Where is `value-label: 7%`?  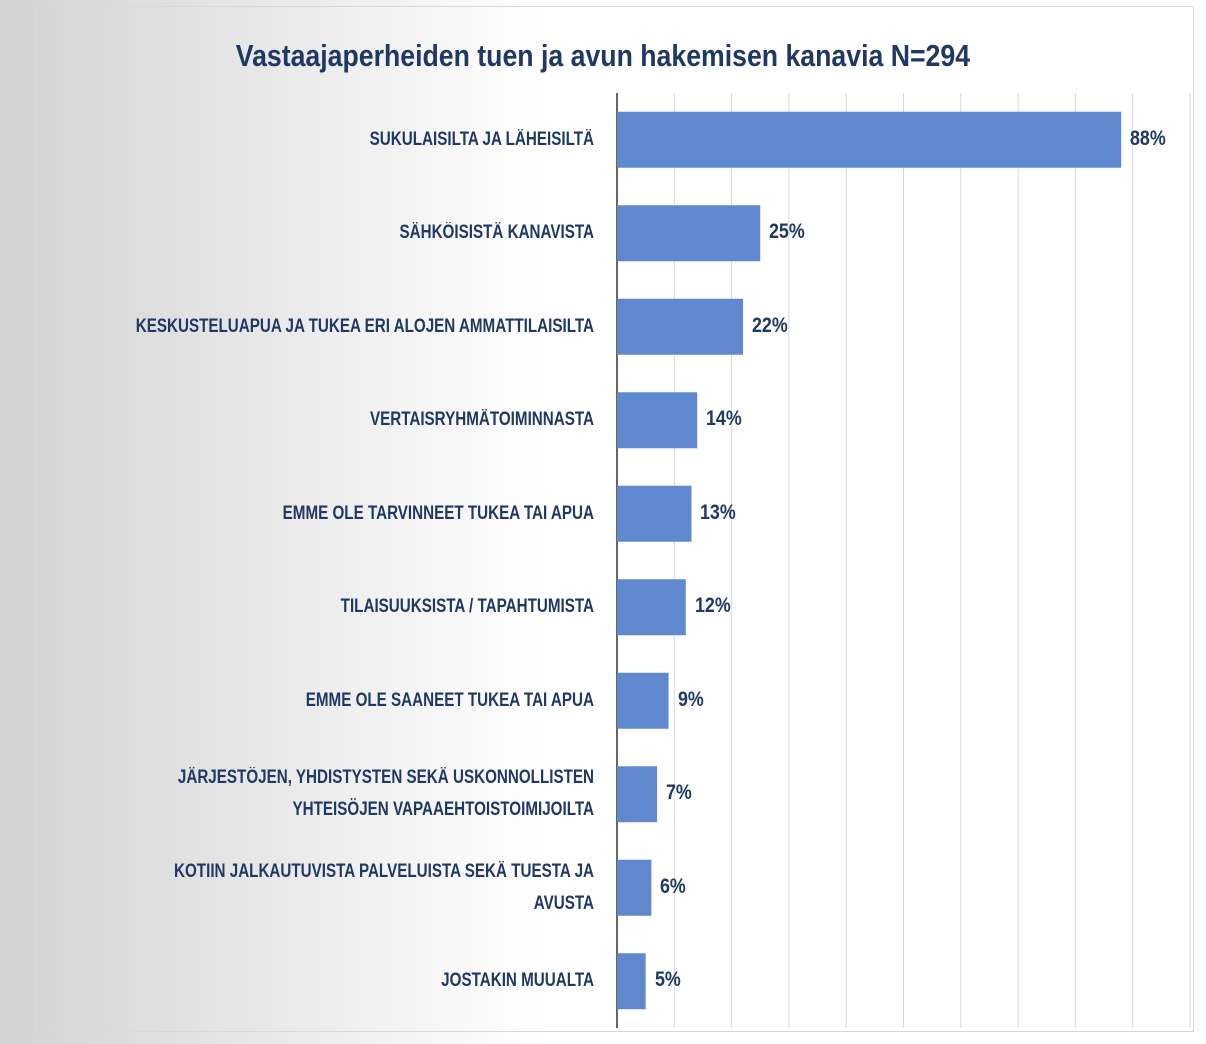 value-label: 7% is located at coordinates (679, 793).